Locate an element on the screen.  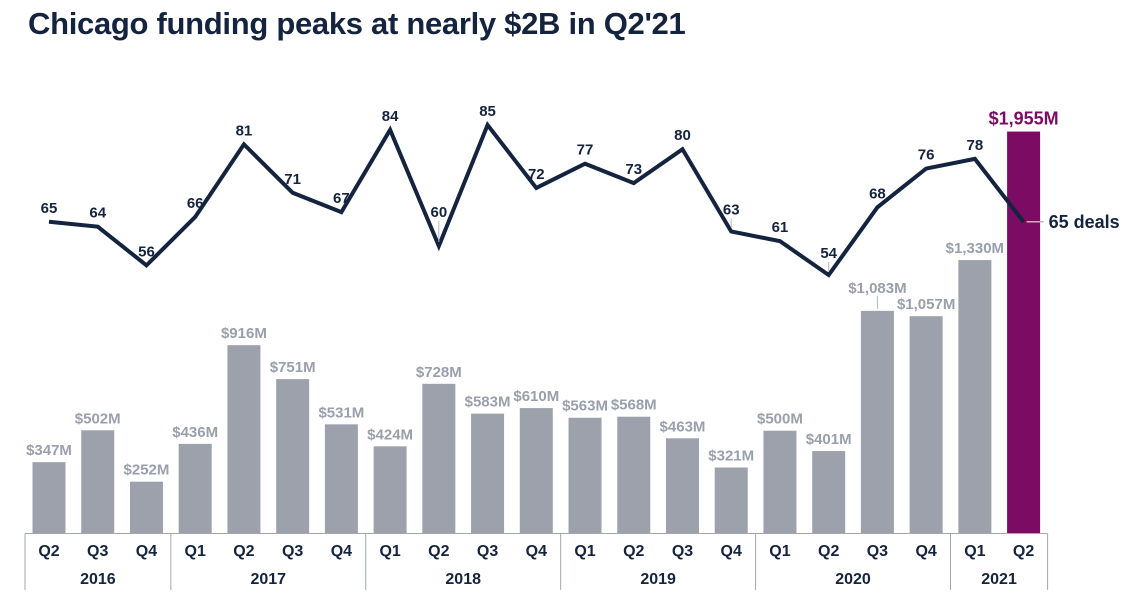
bar-value-label: $751M is located at coordinates (293, 367).